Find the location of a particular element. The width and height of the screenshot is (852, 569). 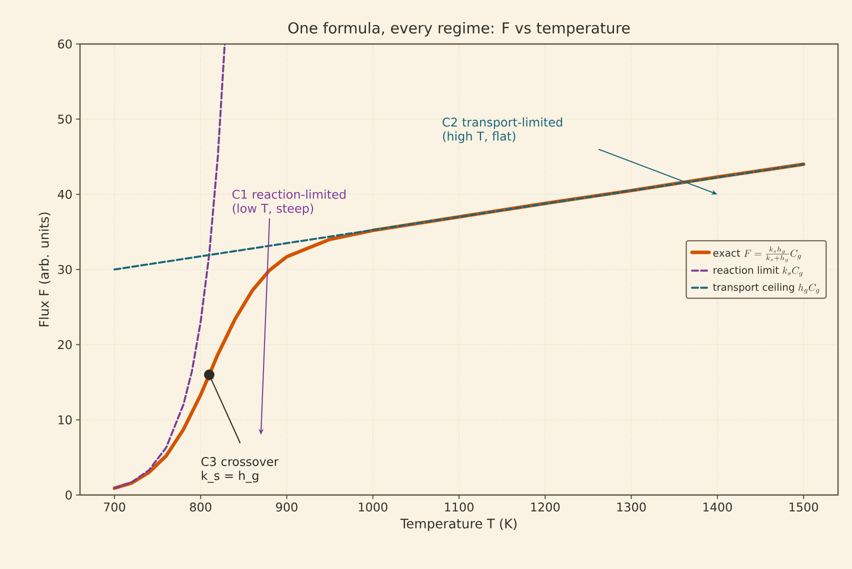

chart-title: One formula, every regime: F vs temperature is located at coordinates (459, 29).